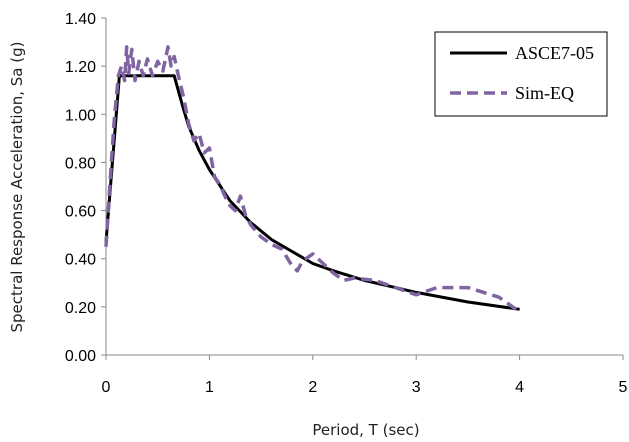 This screenshot has width=629, height=442. What do you see at coordinates (80, 212) in the screenshot?
I see `y-tick-label: 0.60` at bounding box center [80, 212].